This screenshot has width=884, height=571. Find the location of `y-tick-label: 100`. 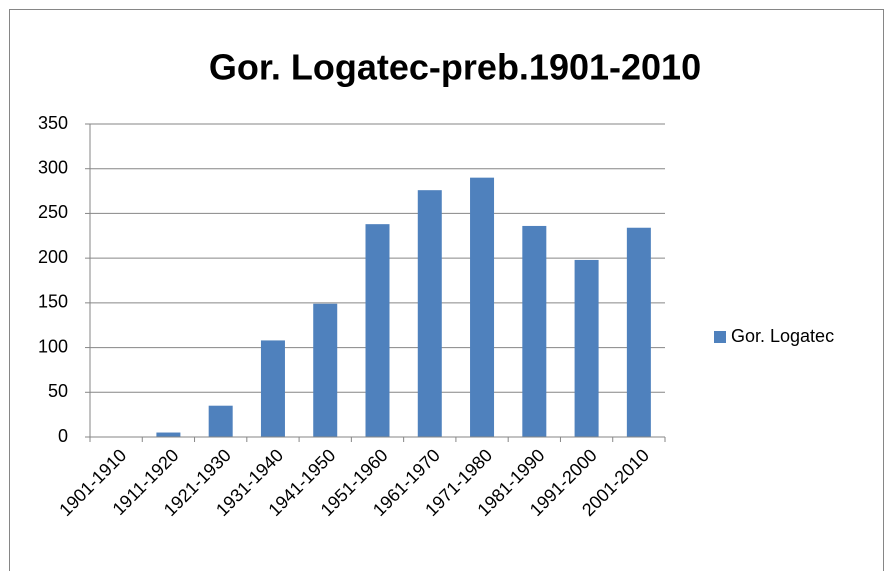

y-tick-label: 100 is located at coordinates (53, 346).